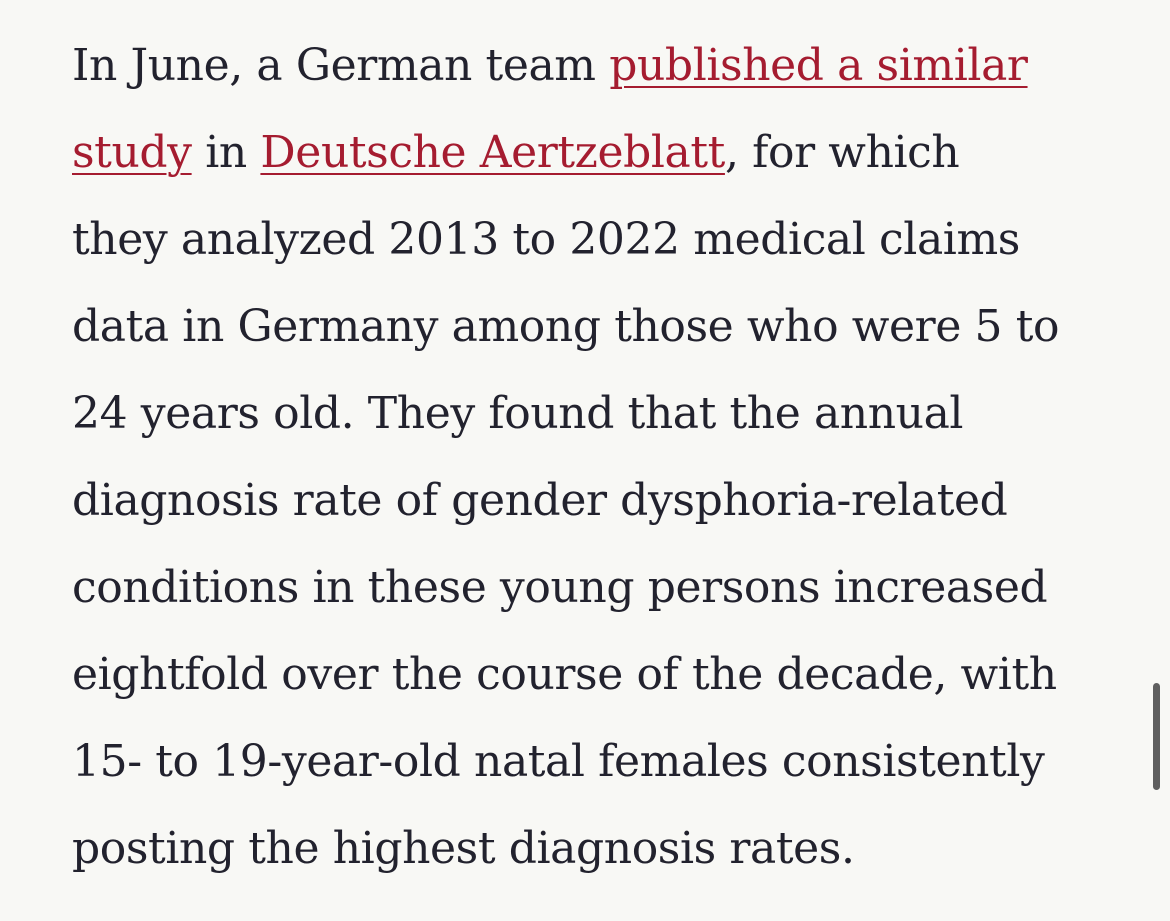 This screenshot has height=921, width=1170. Describe the element at coordinates (226, 152) in the screenshot. I see `line-text: in` at that location.